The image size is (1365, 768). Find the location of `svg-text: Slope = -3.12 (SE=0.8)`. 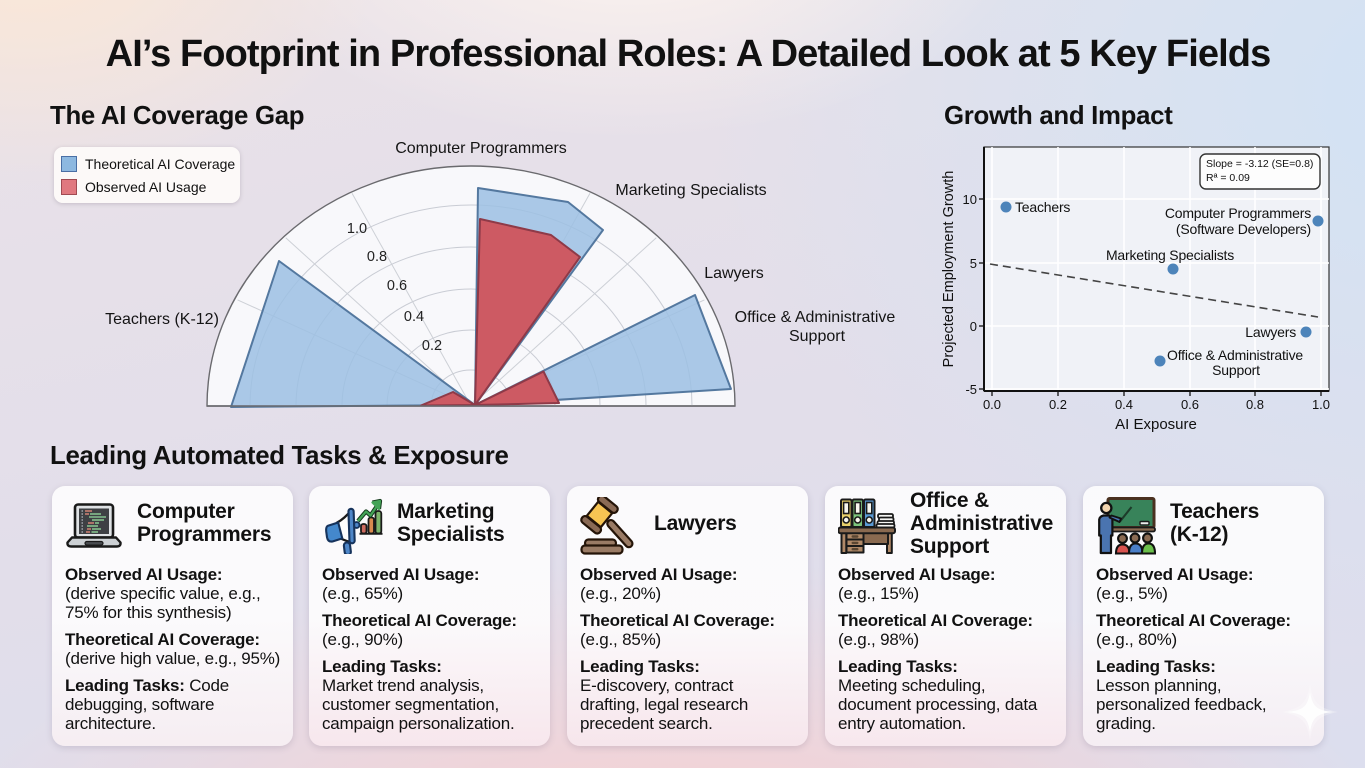

svg-text: Slope = -3.12 (SE=0.8) is located at coordinates (1259, 164).